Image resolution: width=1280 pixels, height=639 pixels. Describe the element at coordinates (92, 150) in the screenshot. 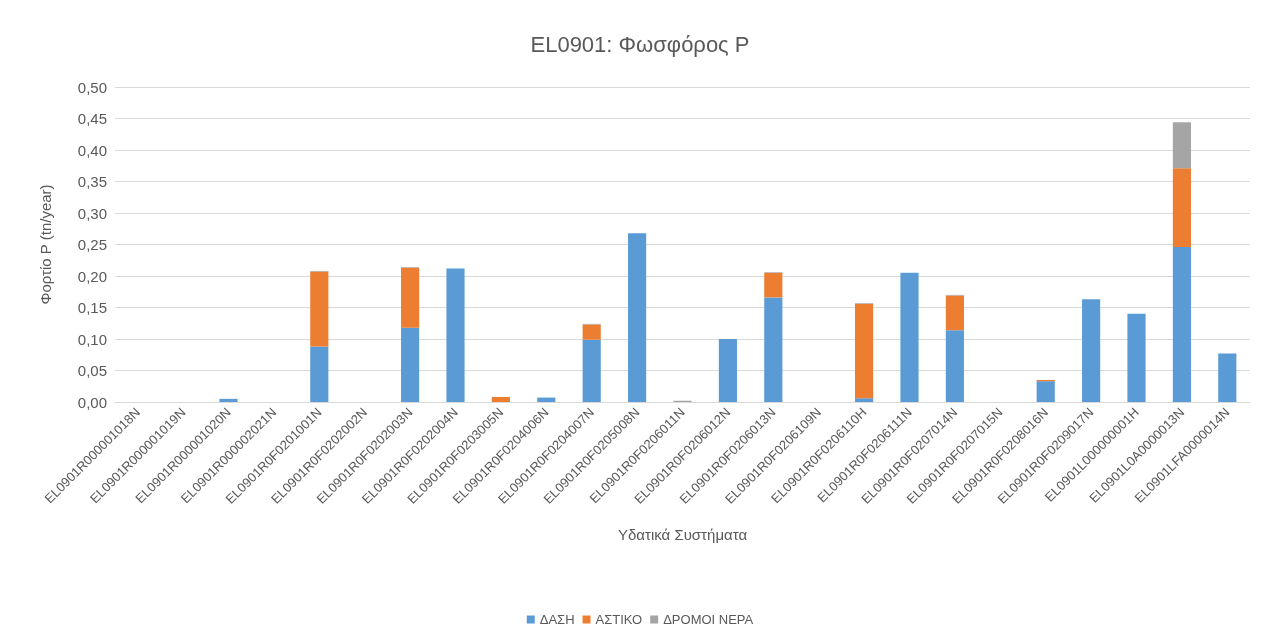

I see `y-tick-label: 0,40` at that location.